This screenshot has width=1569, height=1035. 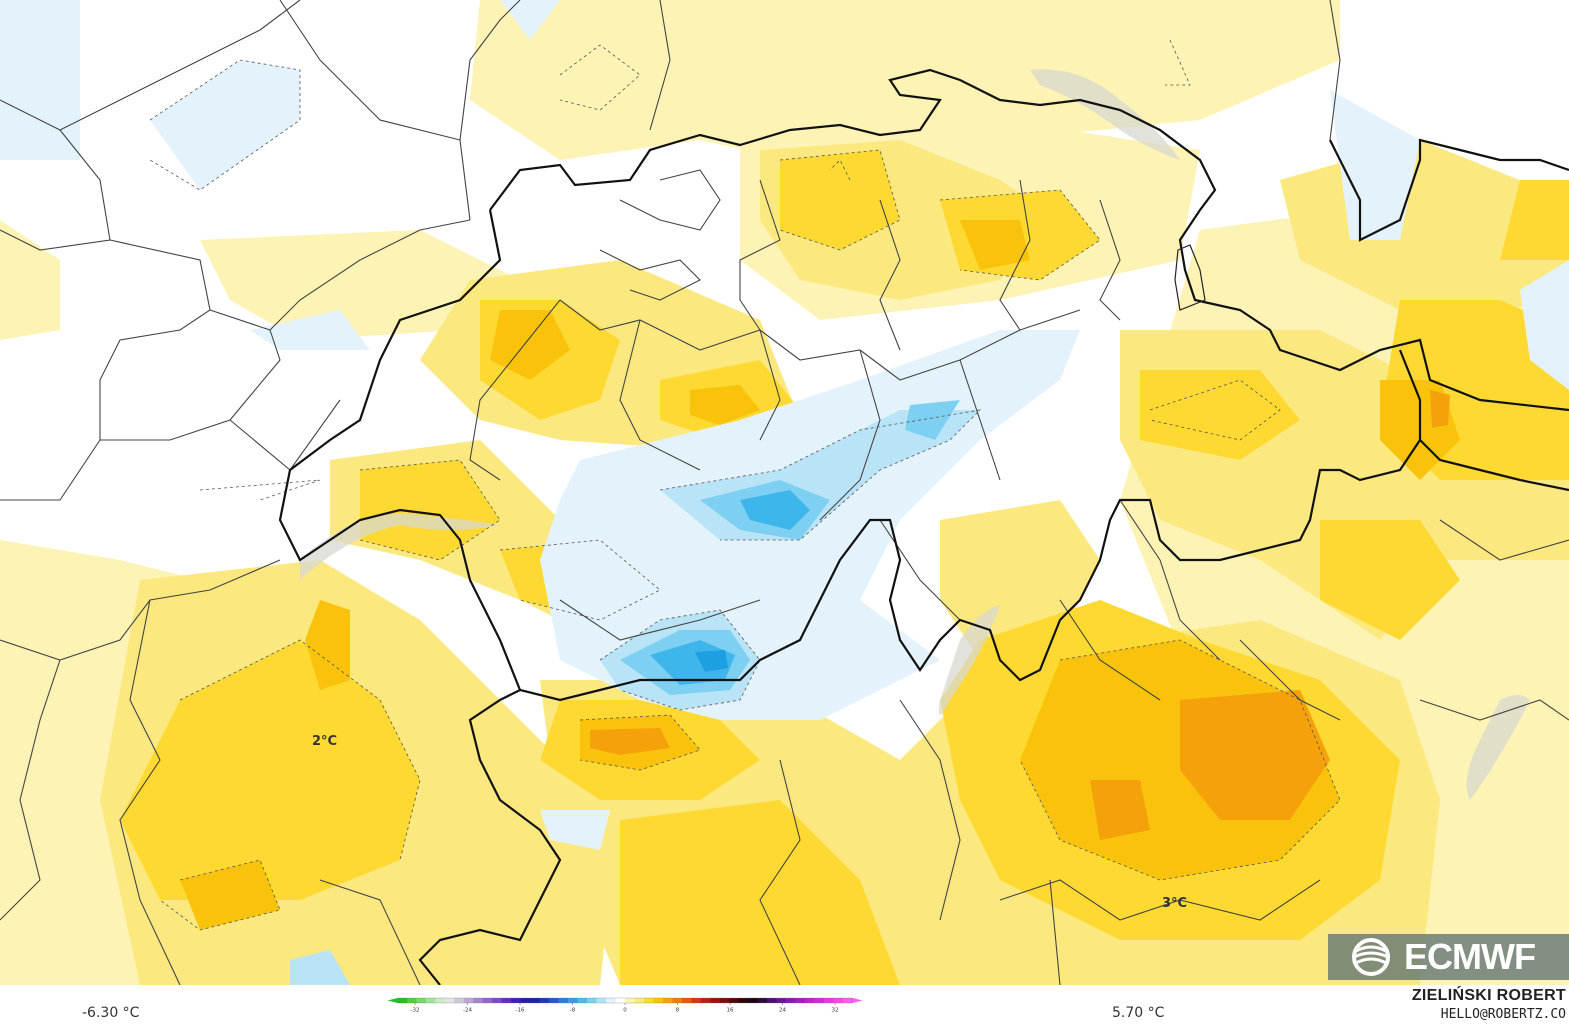 I want to click on legend-min-value: -6.30 °C, so click(x=111, y=1013).